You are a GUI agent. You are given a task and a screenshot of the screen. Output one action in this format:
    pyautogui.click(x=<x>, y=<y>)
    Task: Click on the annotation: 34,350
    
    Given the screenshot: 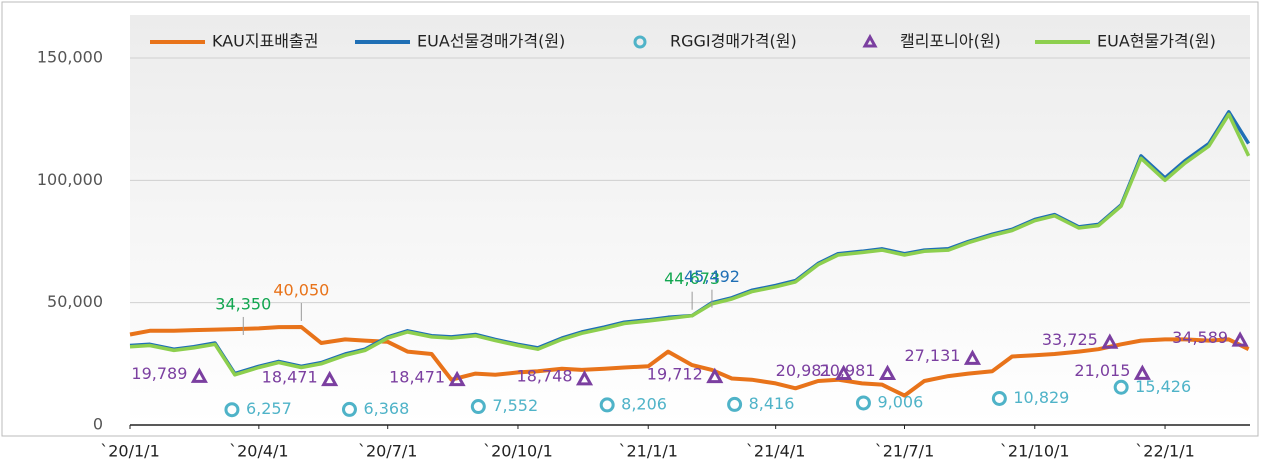 What is the action you would take?
    pyautogui.click(x=243, y=303)
    